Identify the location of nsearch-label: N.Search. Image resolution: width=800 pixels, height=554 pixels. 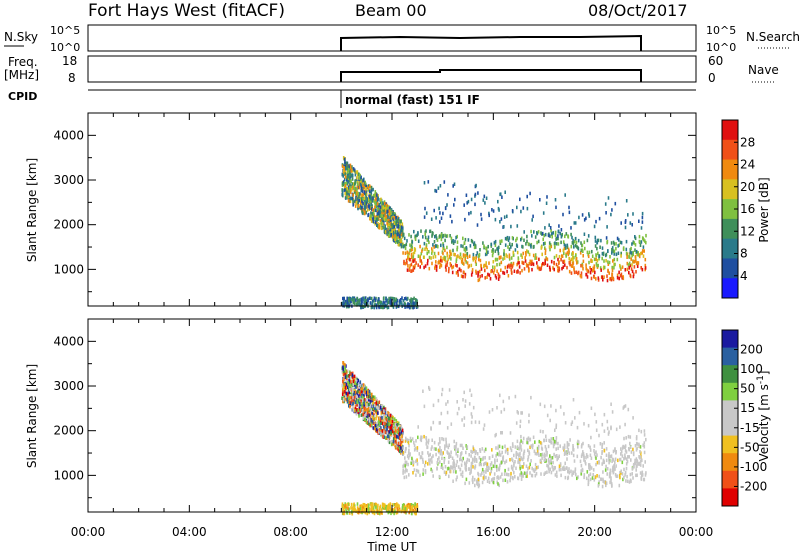
(773, 37).